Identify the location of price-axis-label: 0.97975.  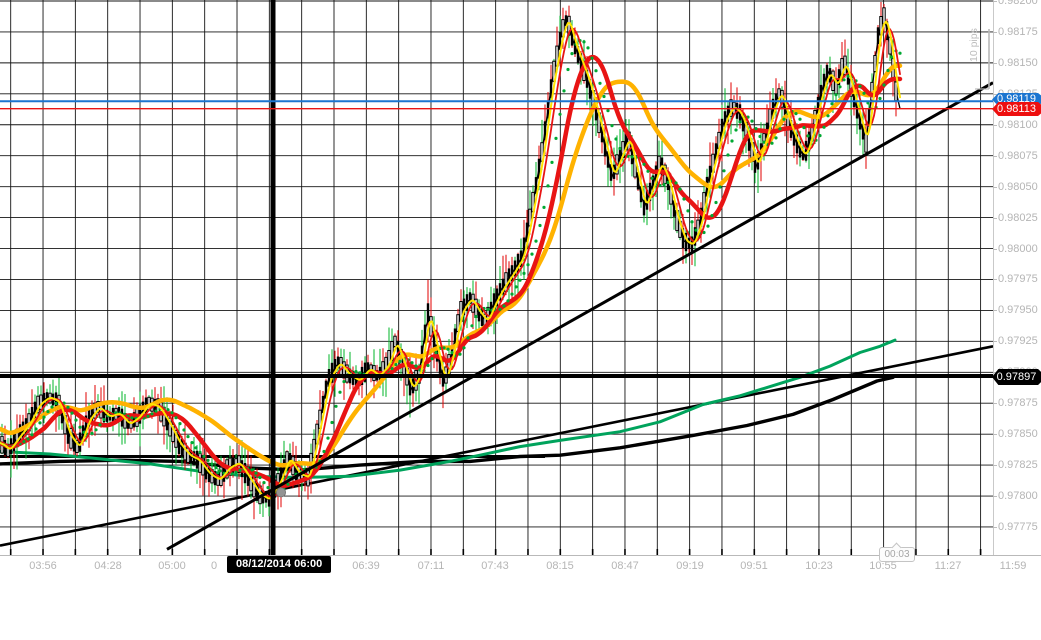
(1018, 279).